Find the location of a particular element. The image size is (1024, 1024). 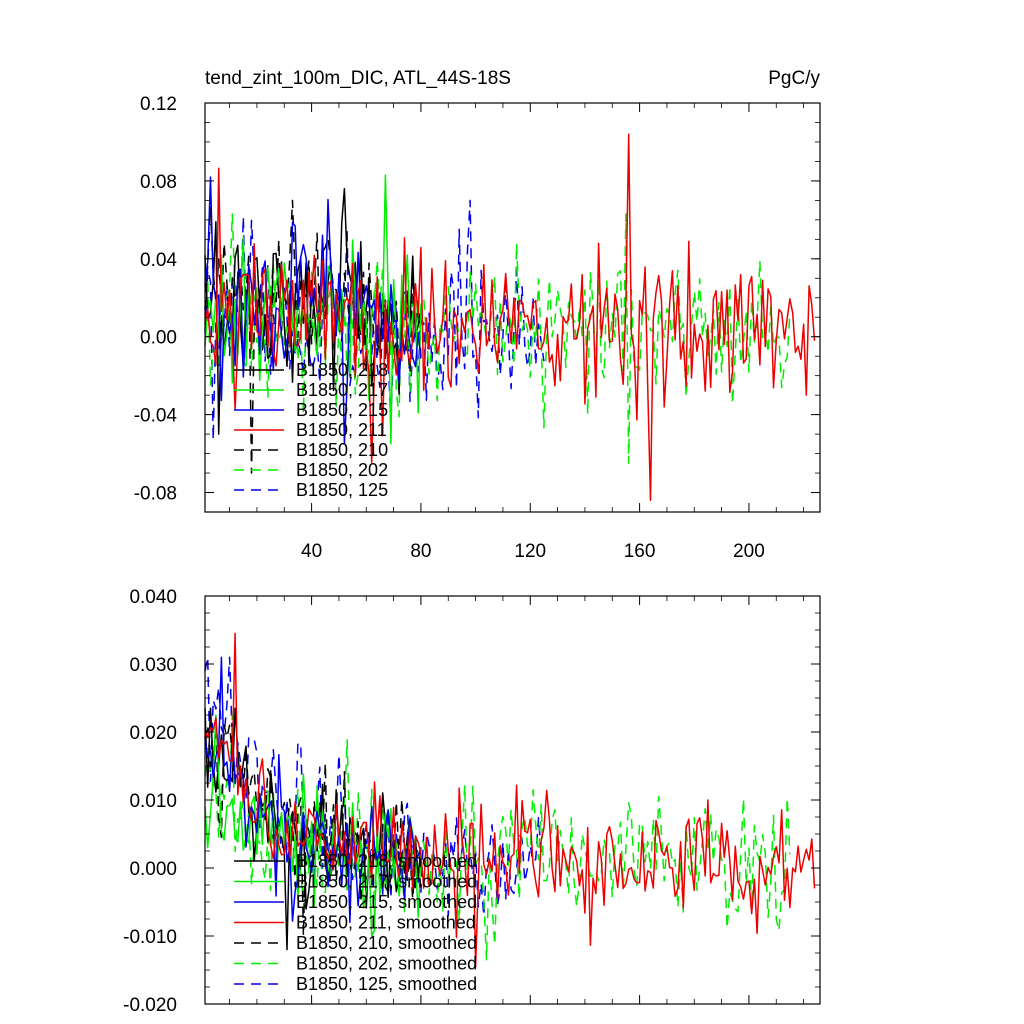

bottom-series-b1850-125-smoothed is located at coordinates (374, 786).